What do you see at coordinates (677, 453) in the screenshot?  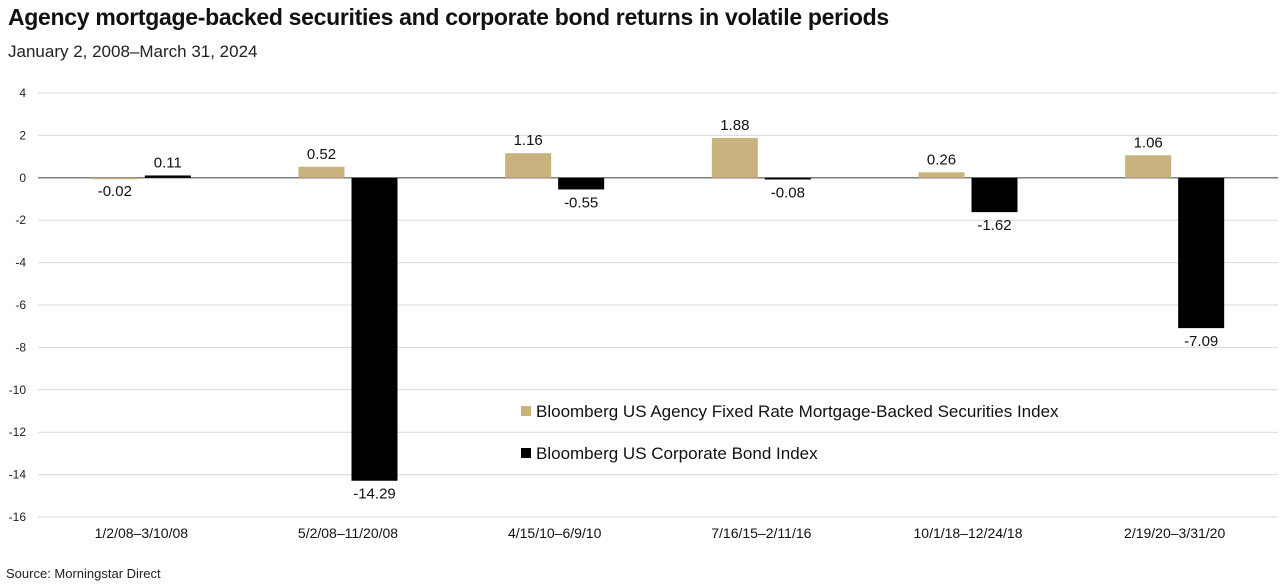 I see `legend-label: Bloomberg US Corporate Bond Index` at bounding box center [677, 453].